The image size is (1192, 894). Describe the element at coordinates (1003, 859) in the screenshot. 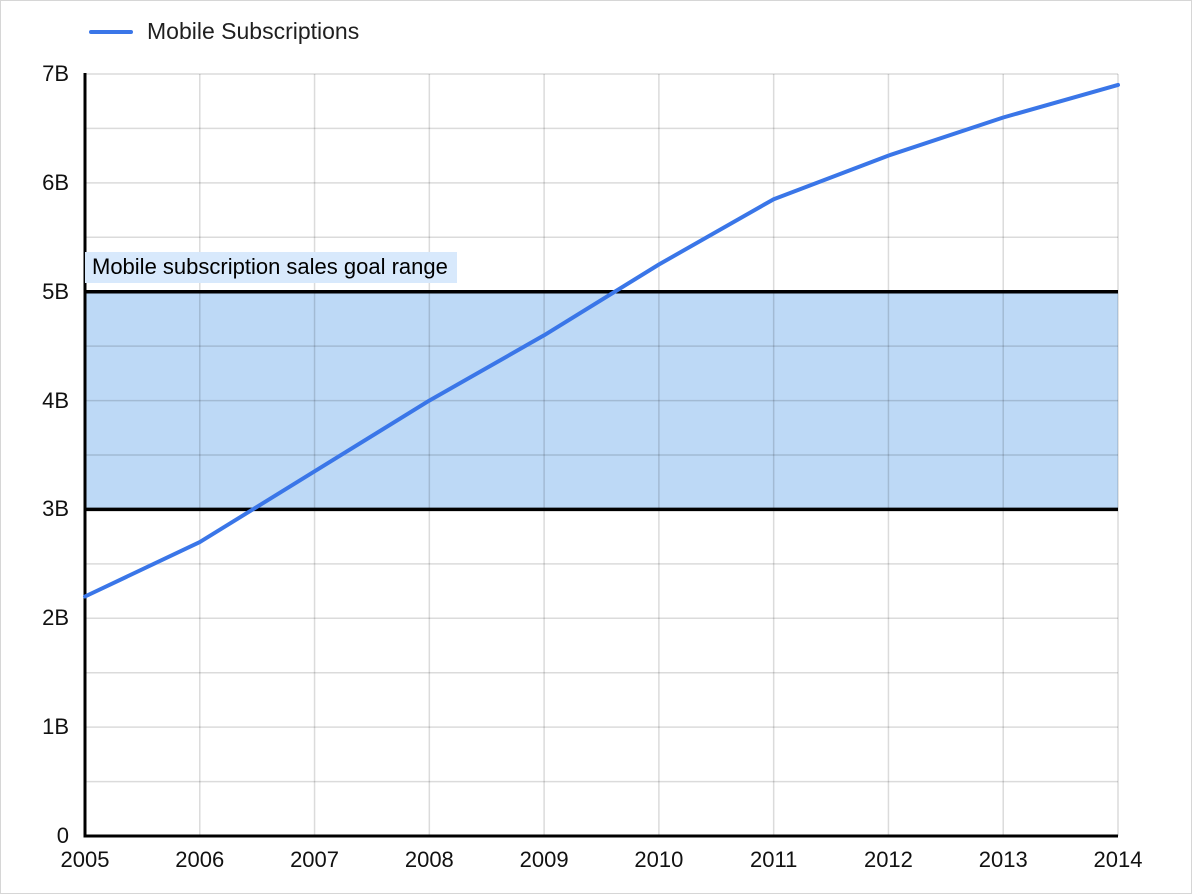

I see `x-tick-label: 2013` at that location.